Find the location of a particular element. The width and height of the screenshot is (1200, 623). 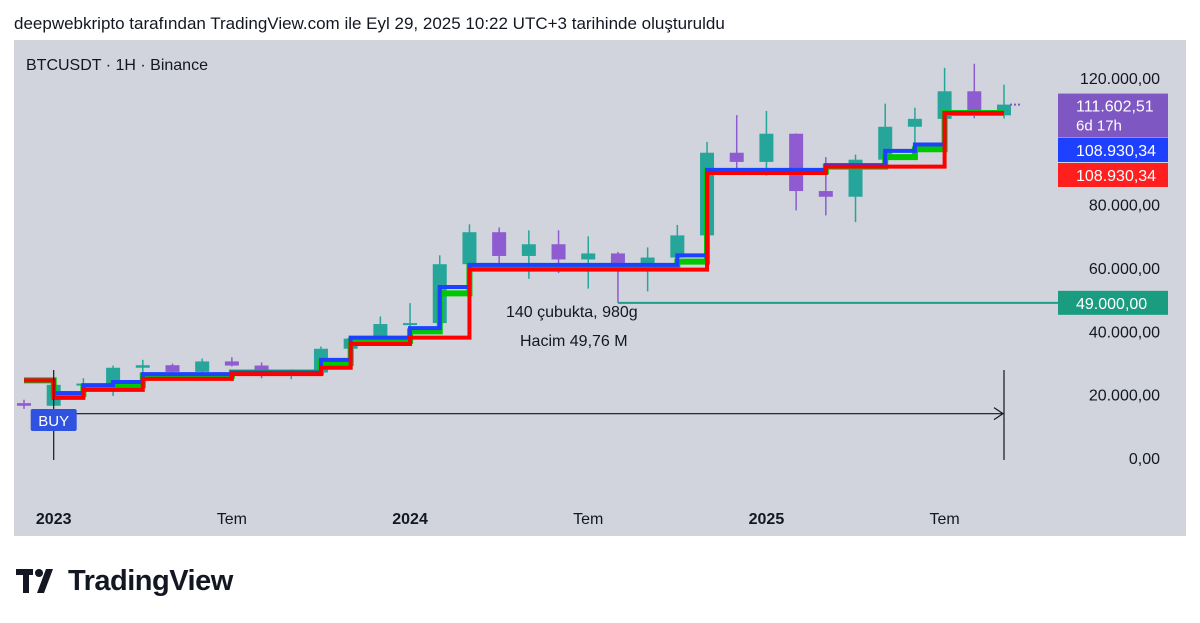

red-band-badge is located at coordinates (1113, 175).